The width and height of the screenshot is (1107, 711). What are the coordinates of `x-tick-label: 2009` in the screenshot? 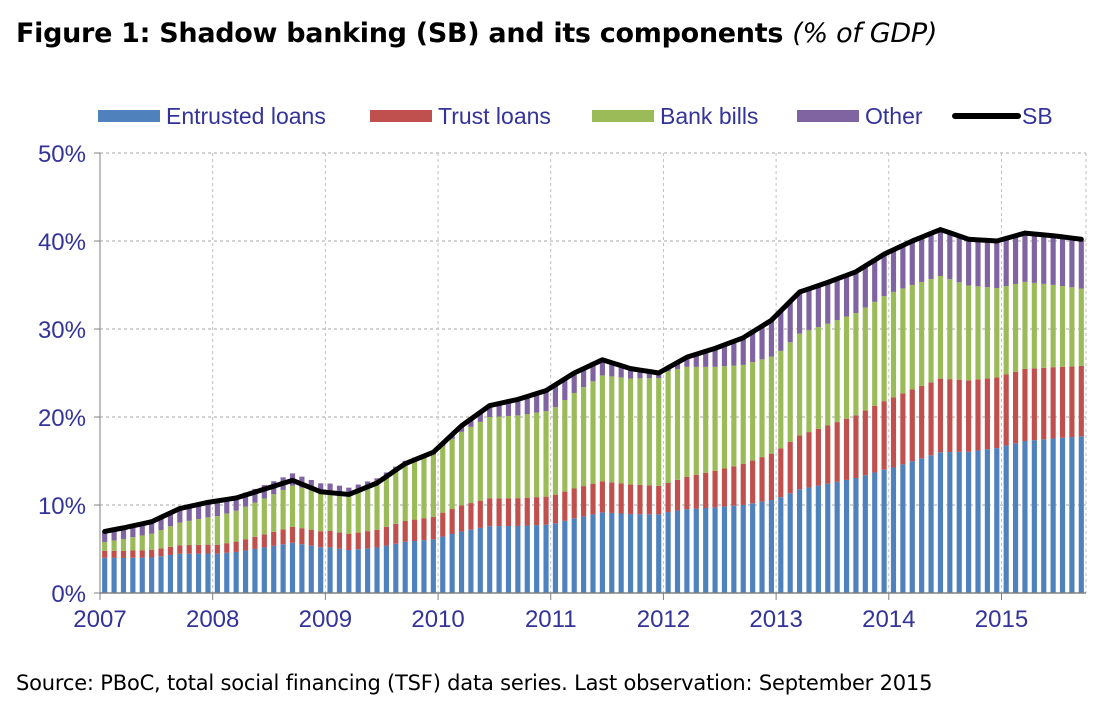 It's located at (325, 619).